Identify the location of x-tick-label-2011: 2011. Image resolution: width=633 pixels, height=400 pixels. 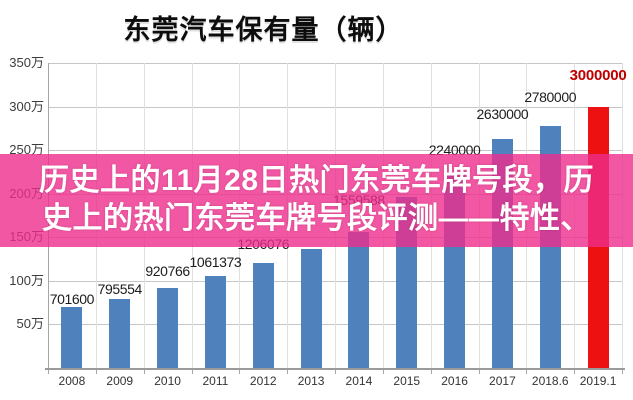
(215, 381).